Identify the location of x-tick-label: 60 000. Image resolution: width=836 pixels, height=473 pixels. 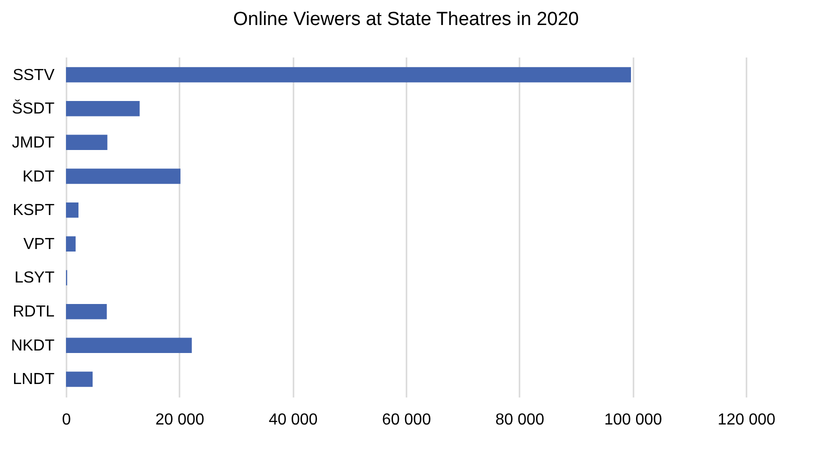
(407, 420).